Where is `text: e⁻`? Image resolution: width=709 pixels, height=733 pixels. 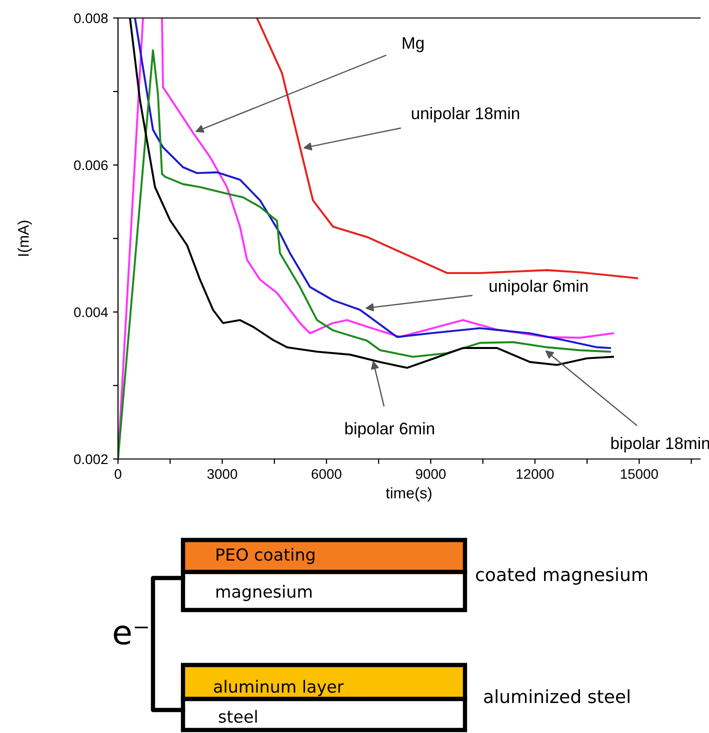 text: e⁻ is located at coordinates (131, 635).